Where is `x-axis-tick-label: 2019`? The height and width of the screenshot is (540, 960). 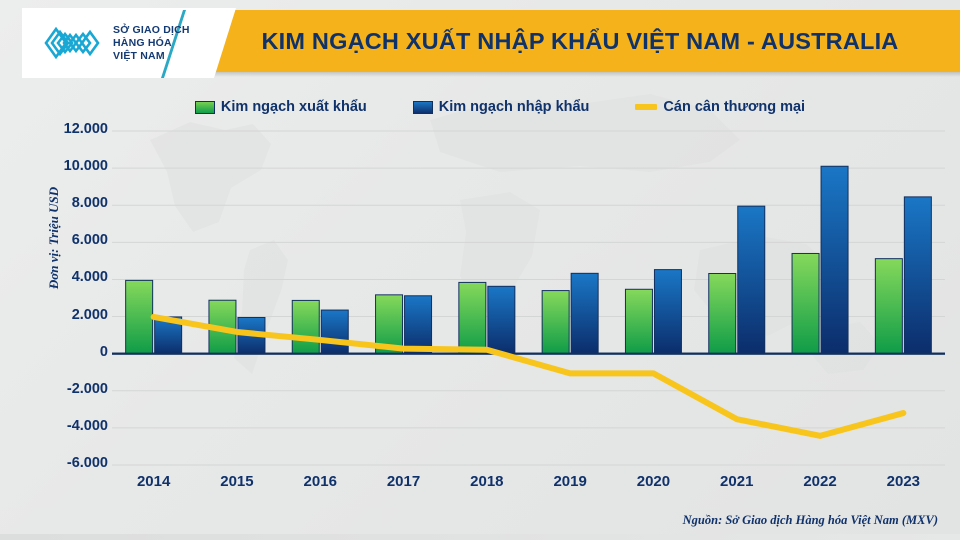
x-axis-tick-label: 2019 is located at coordinates (570, 481).